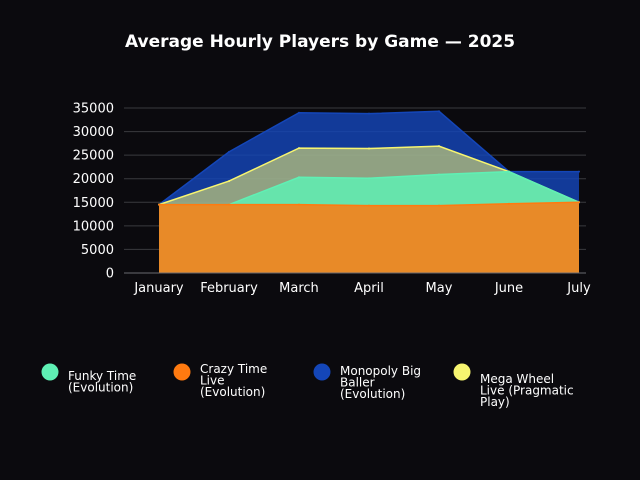 The height and width of the screenshot is (480, 640). Describe the element at coordinates (97, 250) in the screenshot. I see `y-tick-label: 5000` at that location.